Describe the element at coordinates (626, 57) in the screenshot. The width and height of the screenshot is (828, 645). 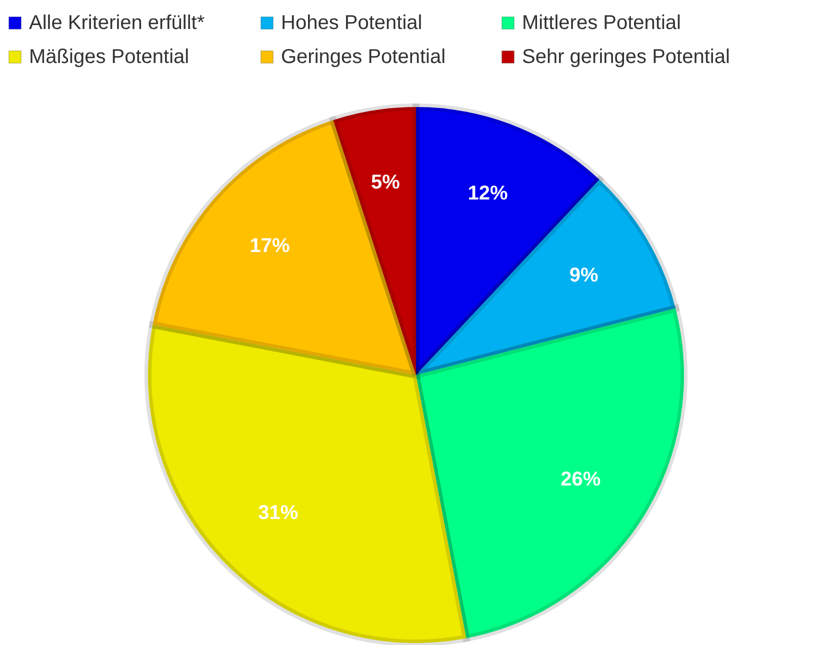
I see `legend-label: Sehr geringes Potential` at that location.